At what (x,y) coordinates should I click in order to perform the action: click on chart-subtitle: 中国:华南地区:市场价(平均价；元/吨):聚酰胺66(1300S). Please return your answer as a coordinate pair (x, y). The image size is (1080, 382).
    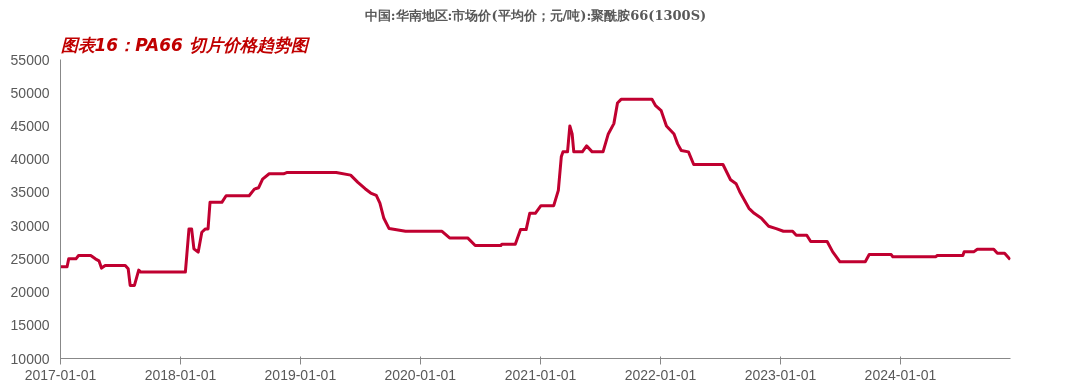
    Looking at the image, I should click on (535, 15).